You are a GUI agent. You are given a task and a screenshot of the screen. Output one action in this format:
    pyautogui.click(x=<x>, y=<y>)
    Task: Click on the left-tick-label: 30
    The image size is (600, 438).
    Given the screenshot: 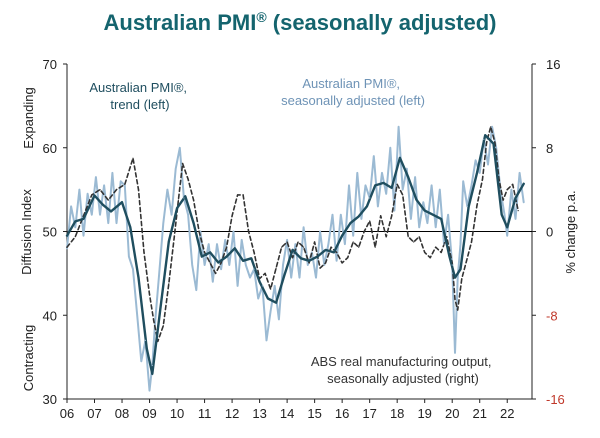 What is the action you would take?
    pyautogui.click(x=50, y=399)
    